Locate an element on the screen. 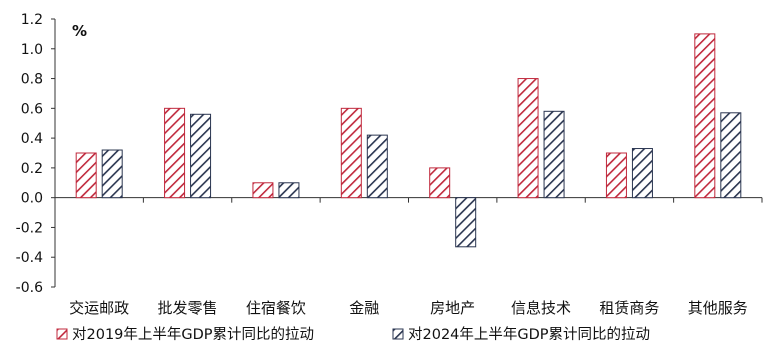 This screenshot has height=345, width=763. y-tick-label: 0.4 is located at coordinates (32, 139).